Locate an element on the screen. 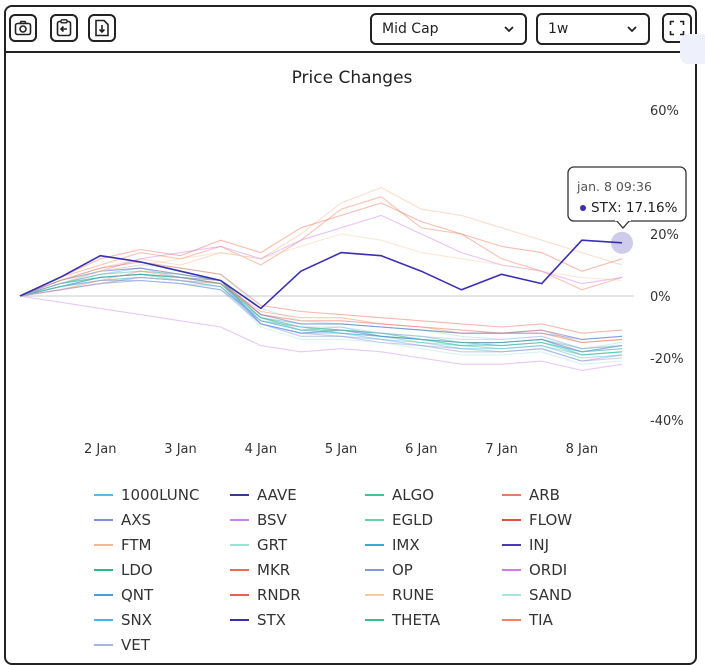 Image resolution: width=705 pixels, height=665 pixels. series-line-vet is located at coordinates (321, 314).